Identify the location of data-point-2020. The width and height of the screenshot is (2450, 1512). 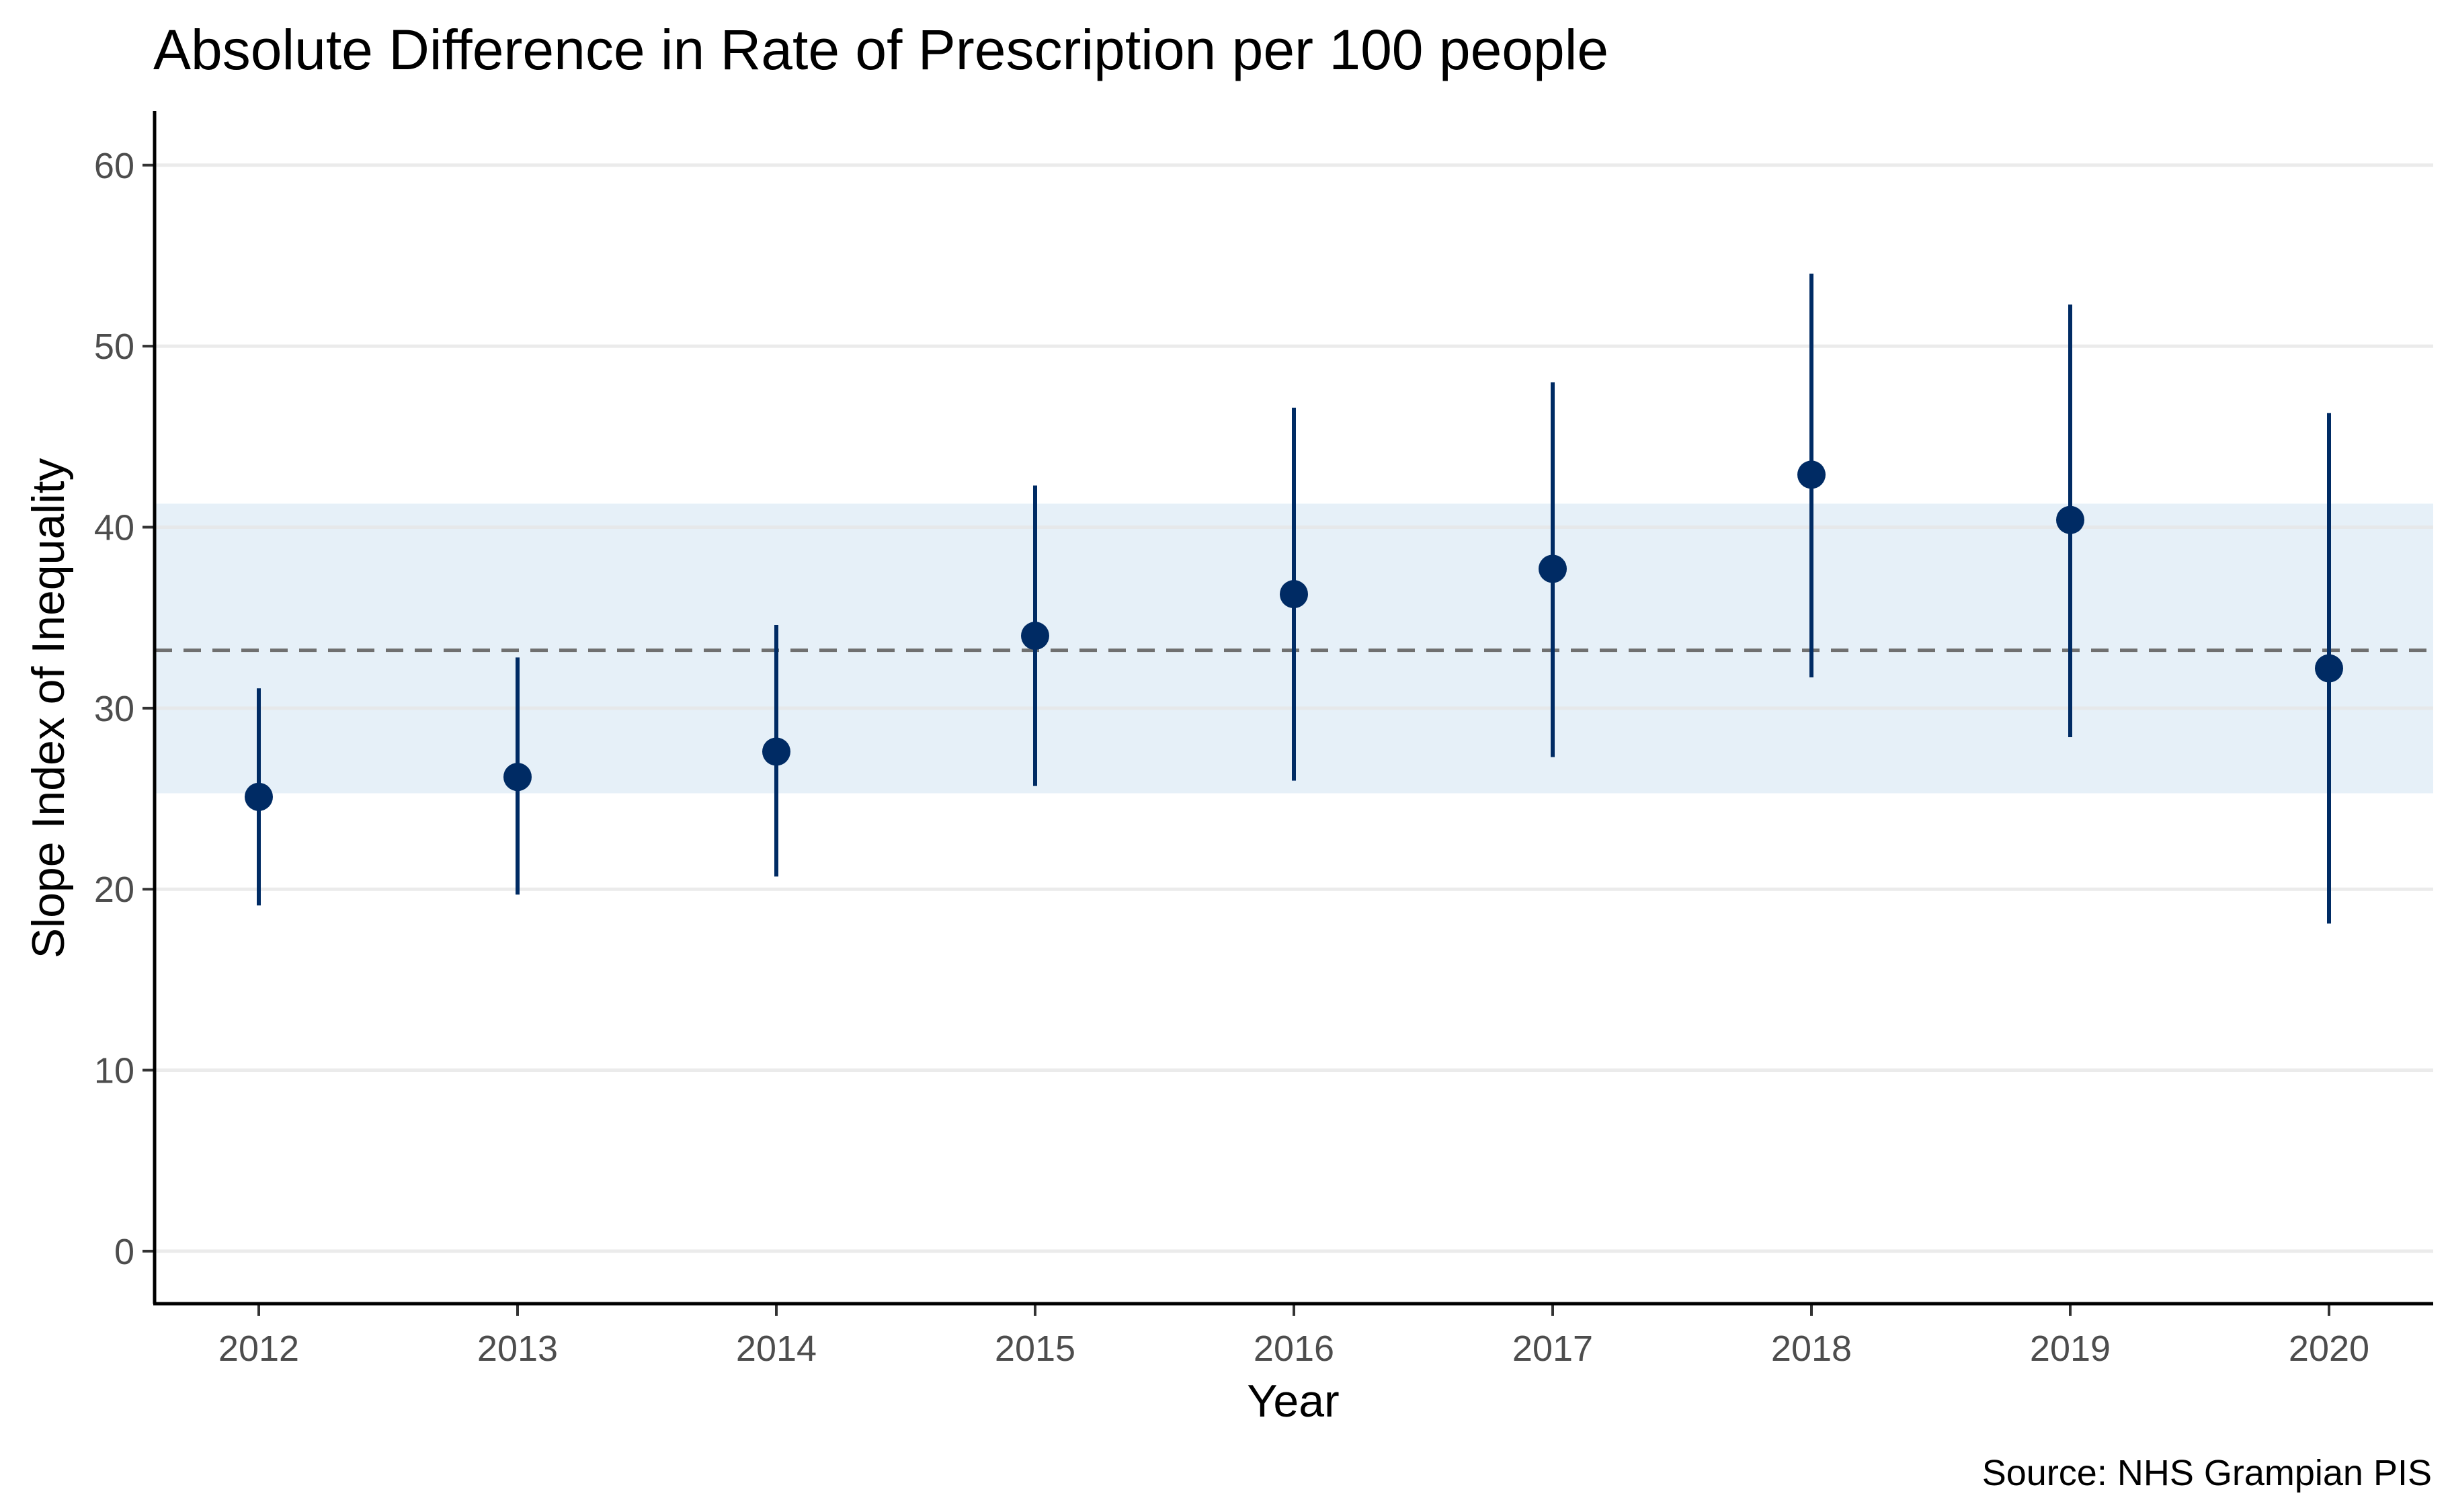
(2329, 669).